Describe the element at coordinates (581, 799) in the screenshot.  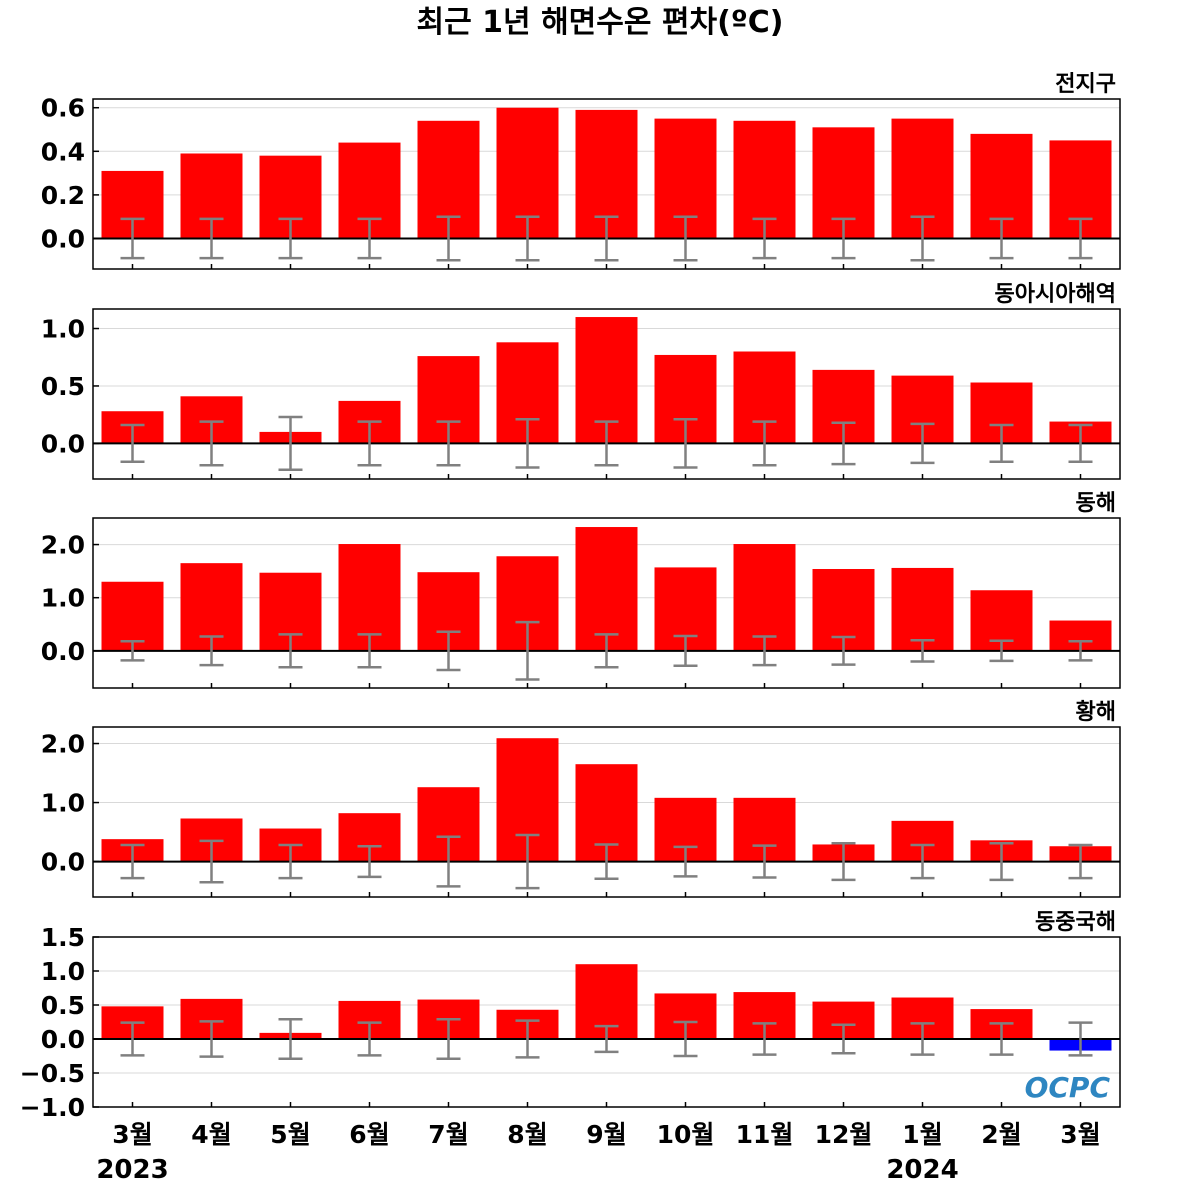
I see `panel-4: 0.0 1.0 2.0 황해` at that location.